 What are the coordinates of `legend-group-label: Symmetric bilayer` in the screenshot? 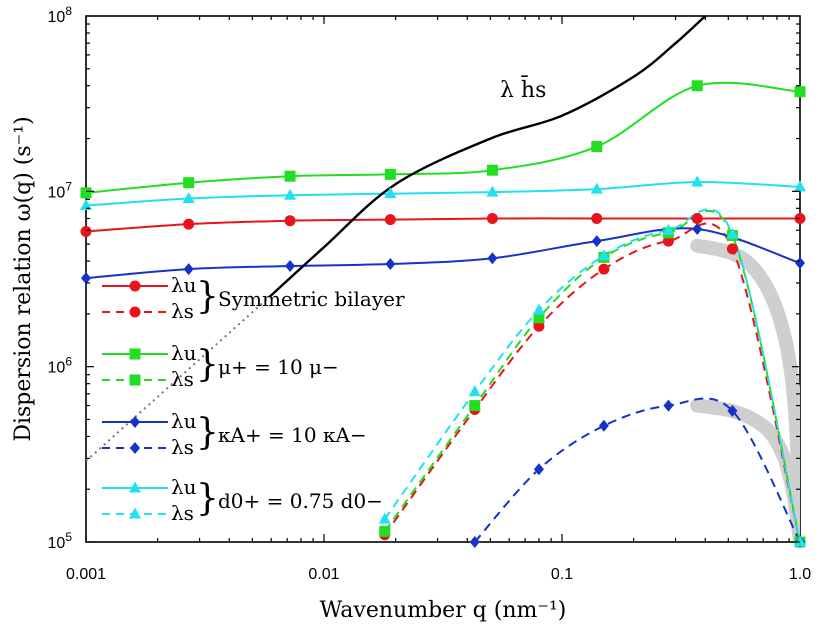 It's located at (311, 299).